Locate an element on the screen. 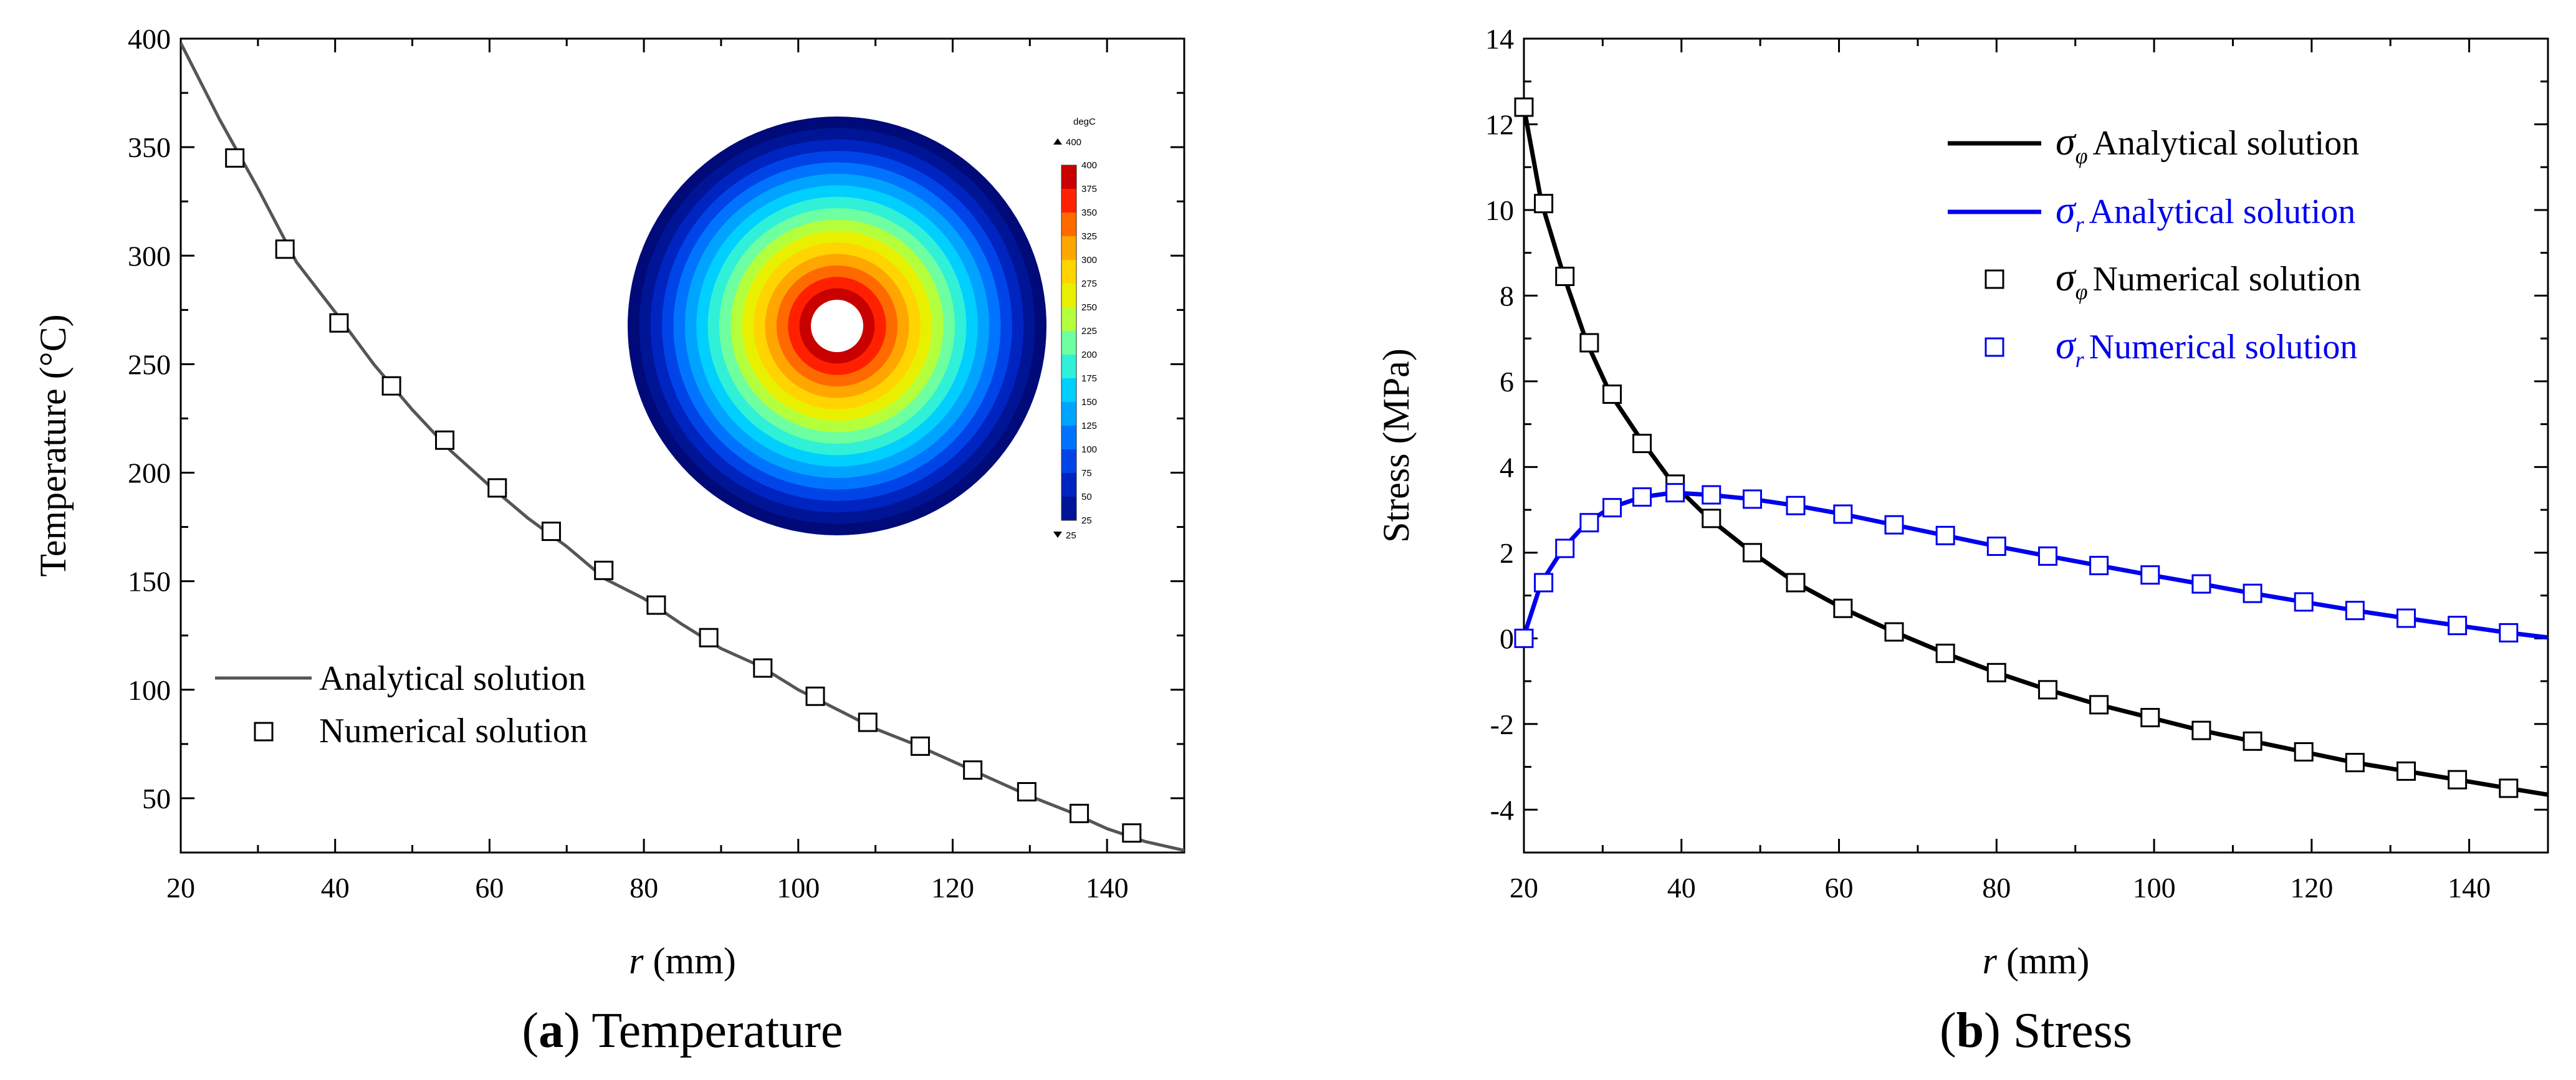 The height and width of the screenshot is (1080, 2576). min-triangle-icon is located at coordinates (1057, 535).